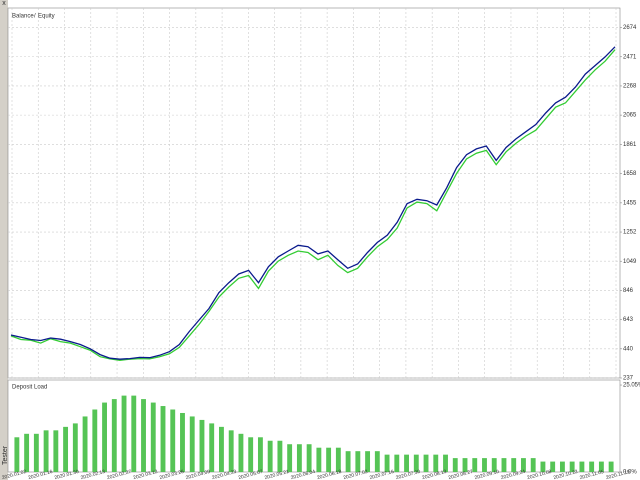 This screenshot has height=480, width=640. What do you see at coordinates (93, 474) in the screenshot?
I see `x-tick-label: 2020.02.13` at bounding box center [93, 474].